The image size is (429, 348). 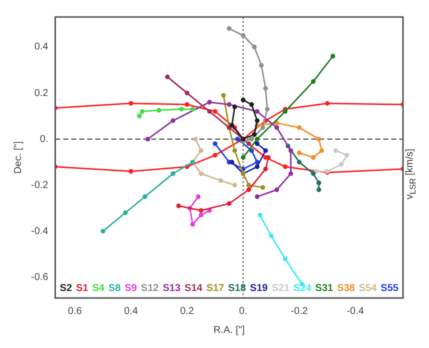 What do you see at coordinates (75, 311) in the screenshot?
I see `x-tick-label: 0.6` at bounding box center [75, 311].